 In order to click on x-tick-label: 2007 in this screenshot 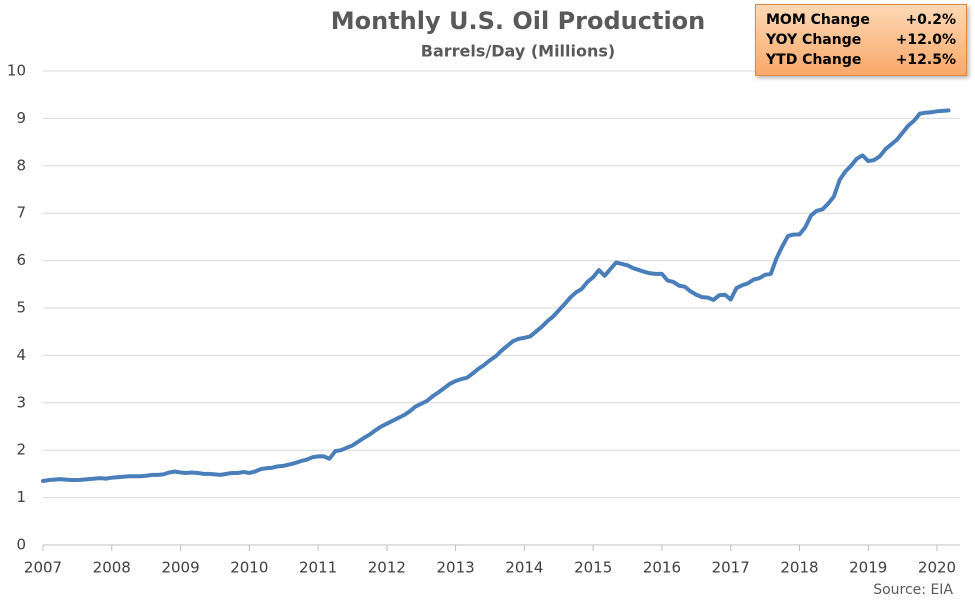, I will do `click(43, 568)`.